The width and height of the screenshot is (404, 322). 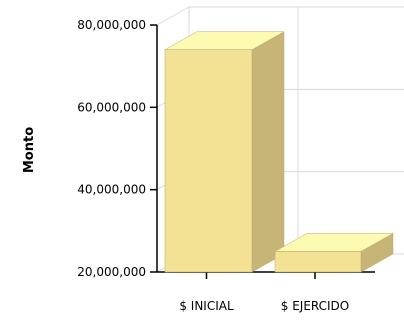 What do you see at coordinates (268, 152) in the screenshot?
I see `bar-side` at bounding box center [268, 152].